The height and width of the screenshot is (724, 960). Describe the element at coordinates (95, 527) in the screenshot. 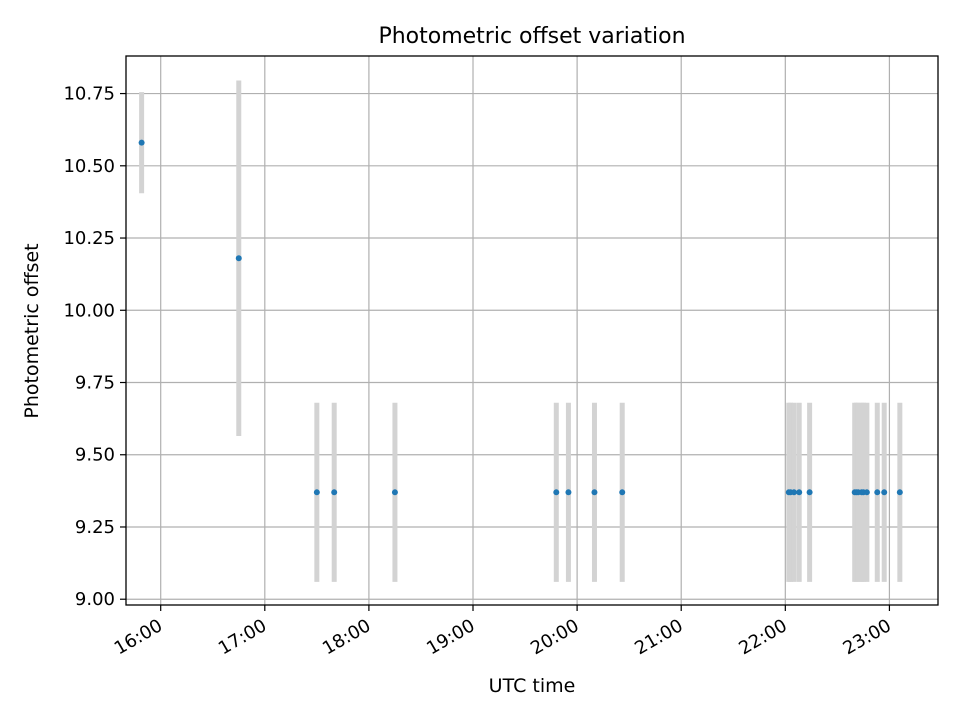

I see `y-tick-label: 9.25` at that location.